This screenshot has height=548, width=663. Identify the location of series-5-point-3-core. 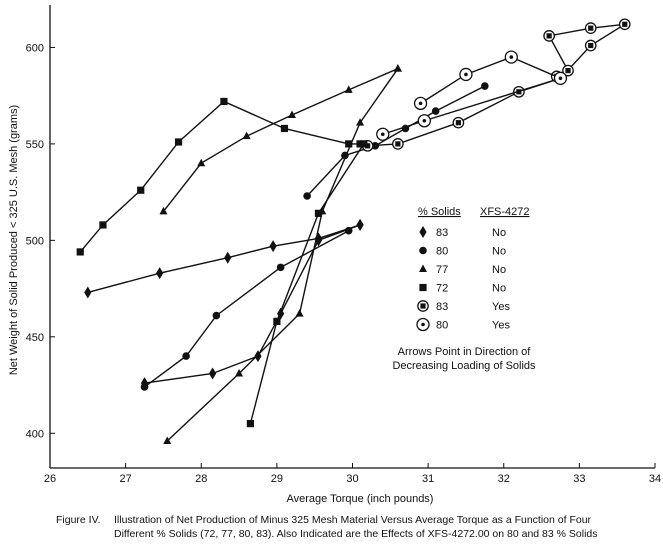
(560, 78).